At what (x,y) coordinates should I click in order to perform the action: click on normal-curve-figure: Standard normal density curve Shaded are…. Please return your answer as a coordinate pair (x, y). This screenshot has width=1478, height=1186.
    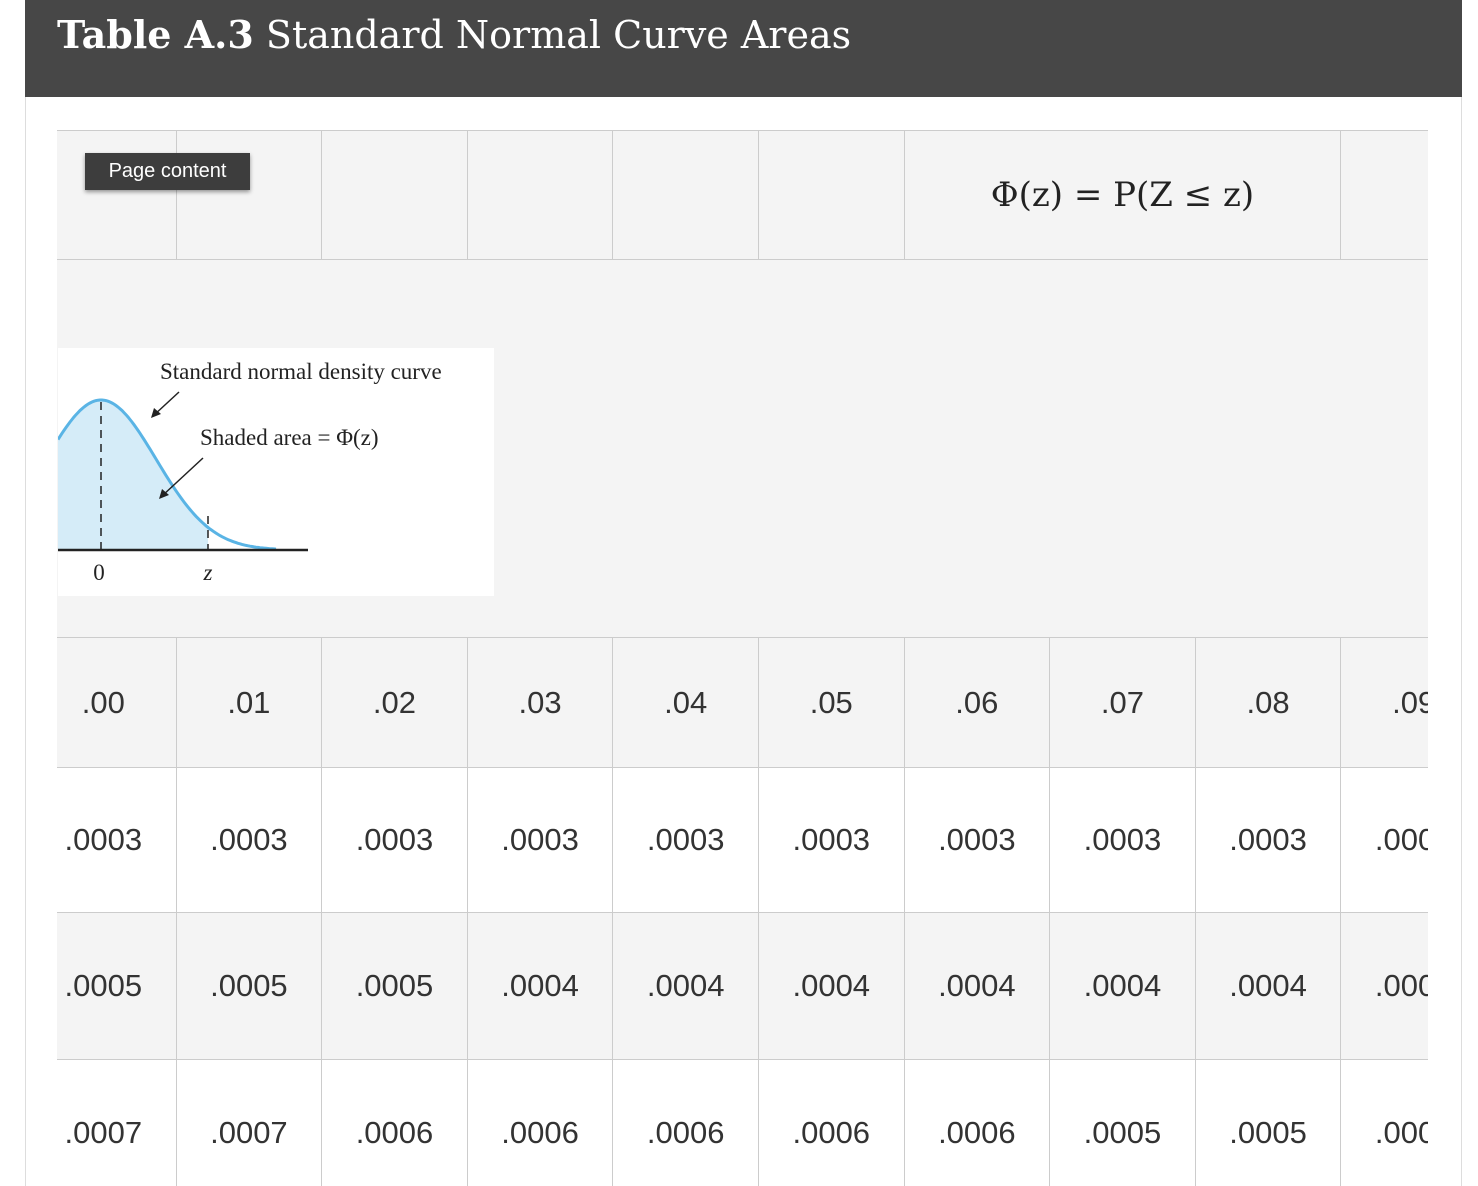
    Looking at the image, I should click on (276, 472).